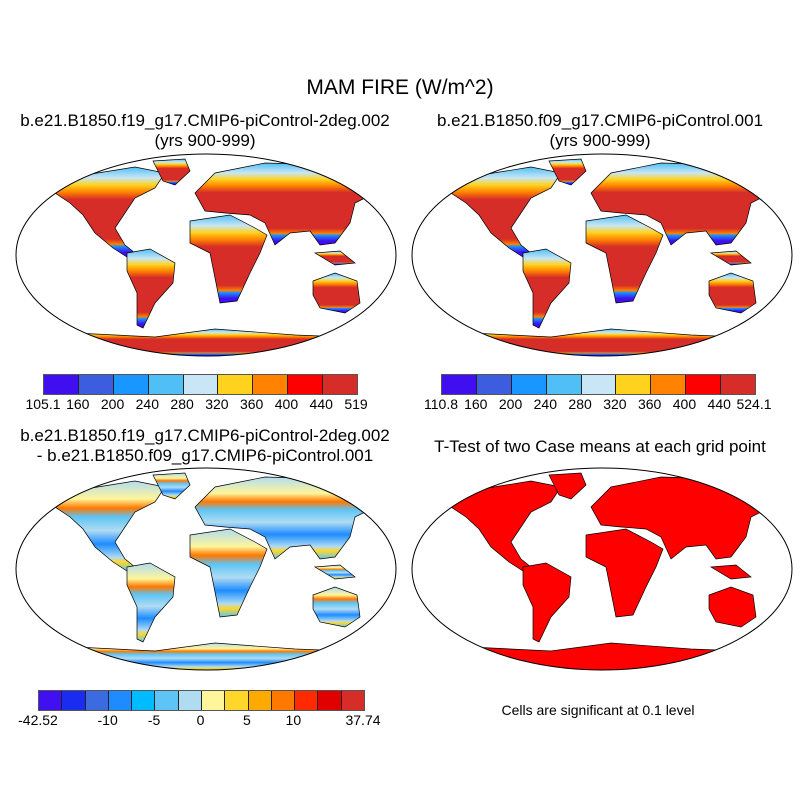 The width and height of the screenshot is (800, 800). What do you see at coordinates (200, 720) in the screenshot?
I see `colorbar-label: 0` at bounding box center [200, 720].